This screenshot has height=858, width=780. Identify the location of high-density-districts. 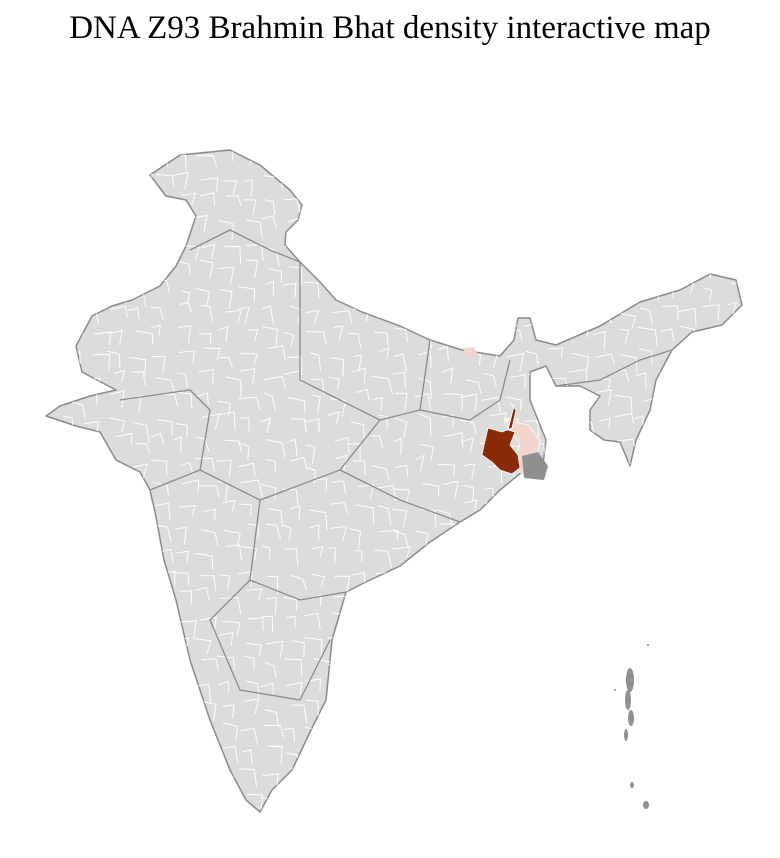
(501, 438).